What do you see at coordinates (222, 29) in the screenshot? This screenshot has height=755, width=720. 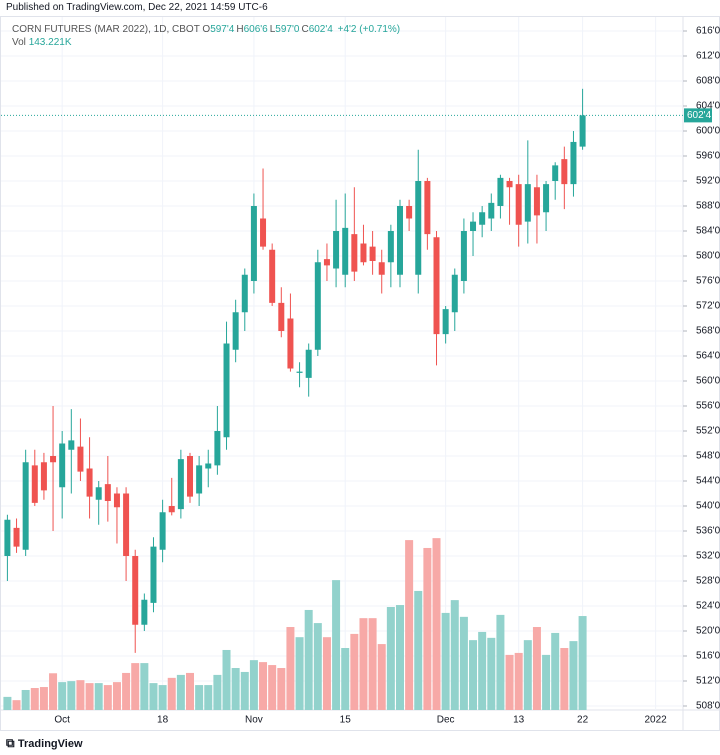 I see `ohlc-value: 597'4` at bounding box center [222, 29].